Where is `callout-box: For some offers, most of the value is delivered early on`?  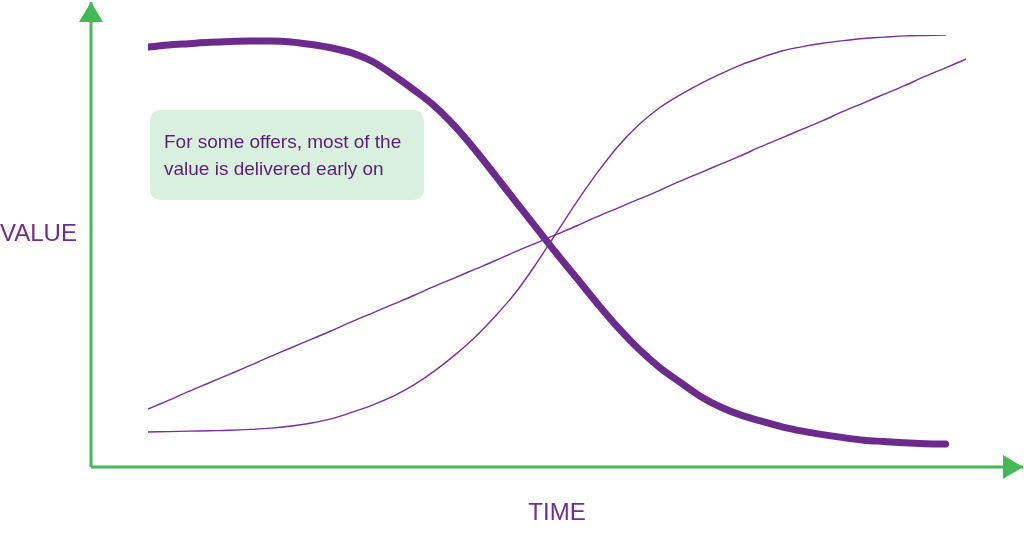
callout-box: For some offers, most of the value is delivered early on is located at coordinates (287, 155).